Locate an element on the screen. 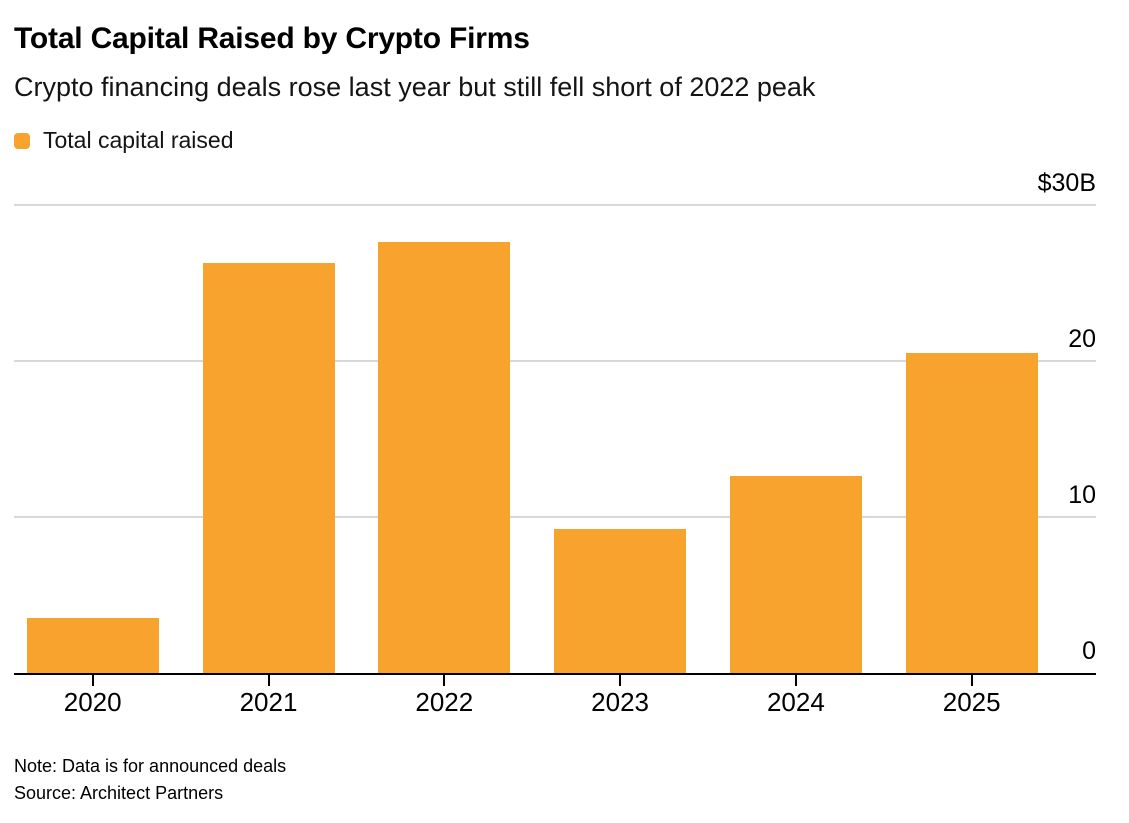 This screenshot has width=1129, height=823. x-tick-label-2024: 2024 is located at coordinates (795, 702).